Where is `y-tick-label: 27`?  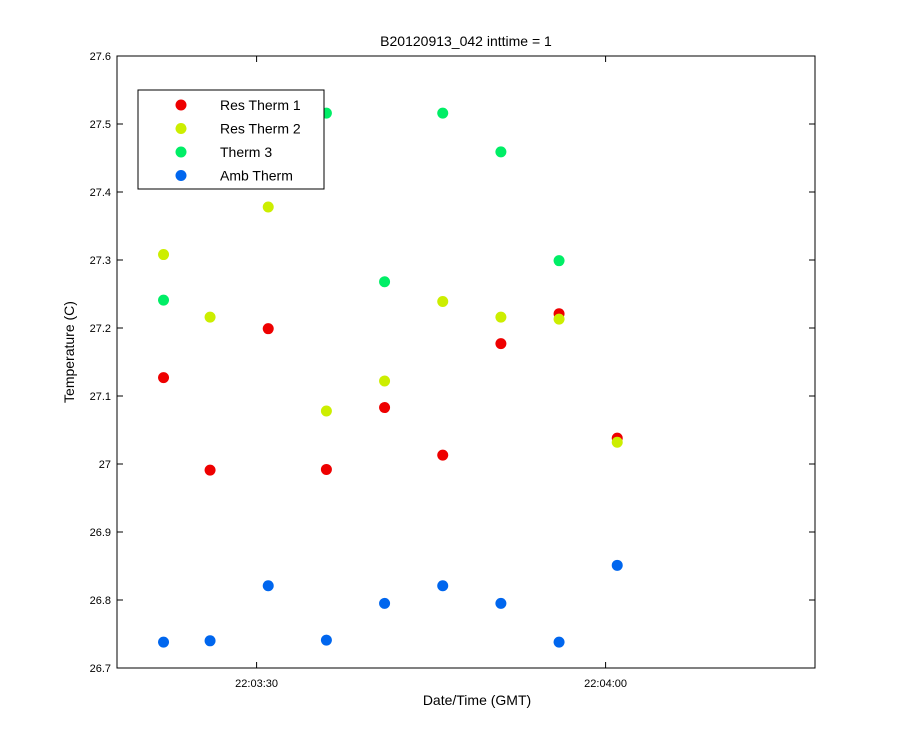
y-tick-label: 27 is located at coordinates (105, 465).